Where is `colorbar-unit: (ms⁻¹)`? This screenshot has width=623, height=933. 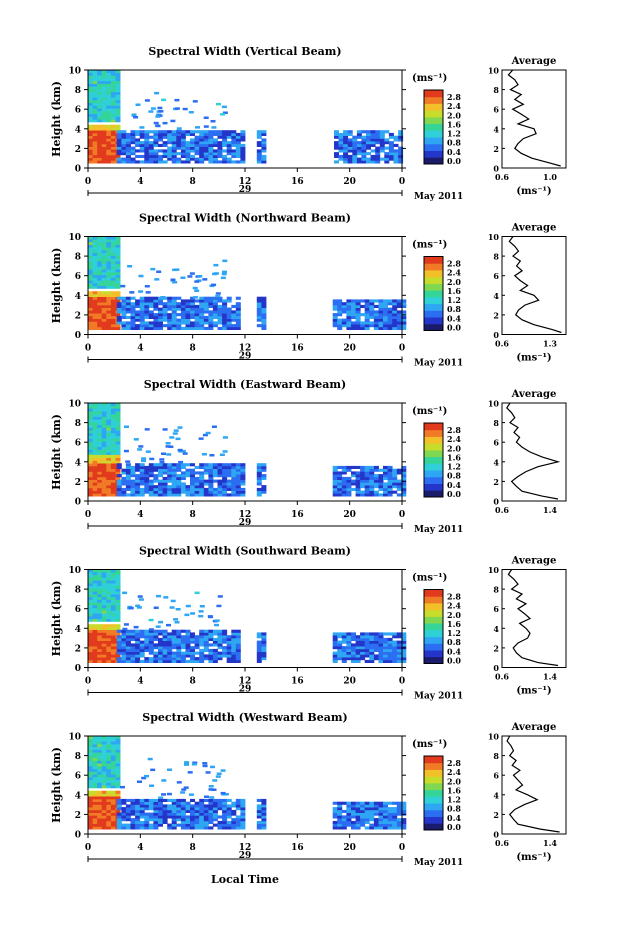
colorbar-unit: (ms⁻¹) is located at coordinates (429, 744).